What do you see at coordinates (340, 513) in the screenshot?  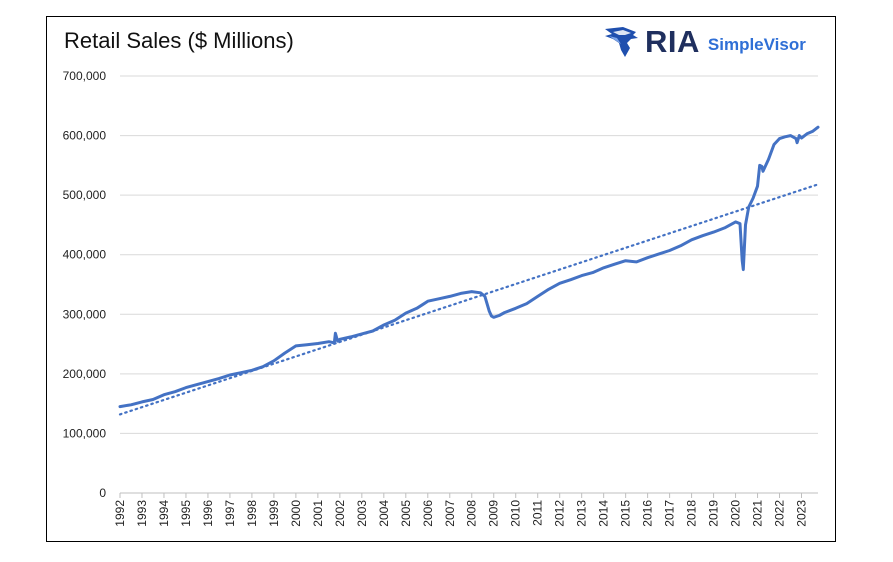 I see `x-tick-label: 2002` at bounding box center [340, 513].